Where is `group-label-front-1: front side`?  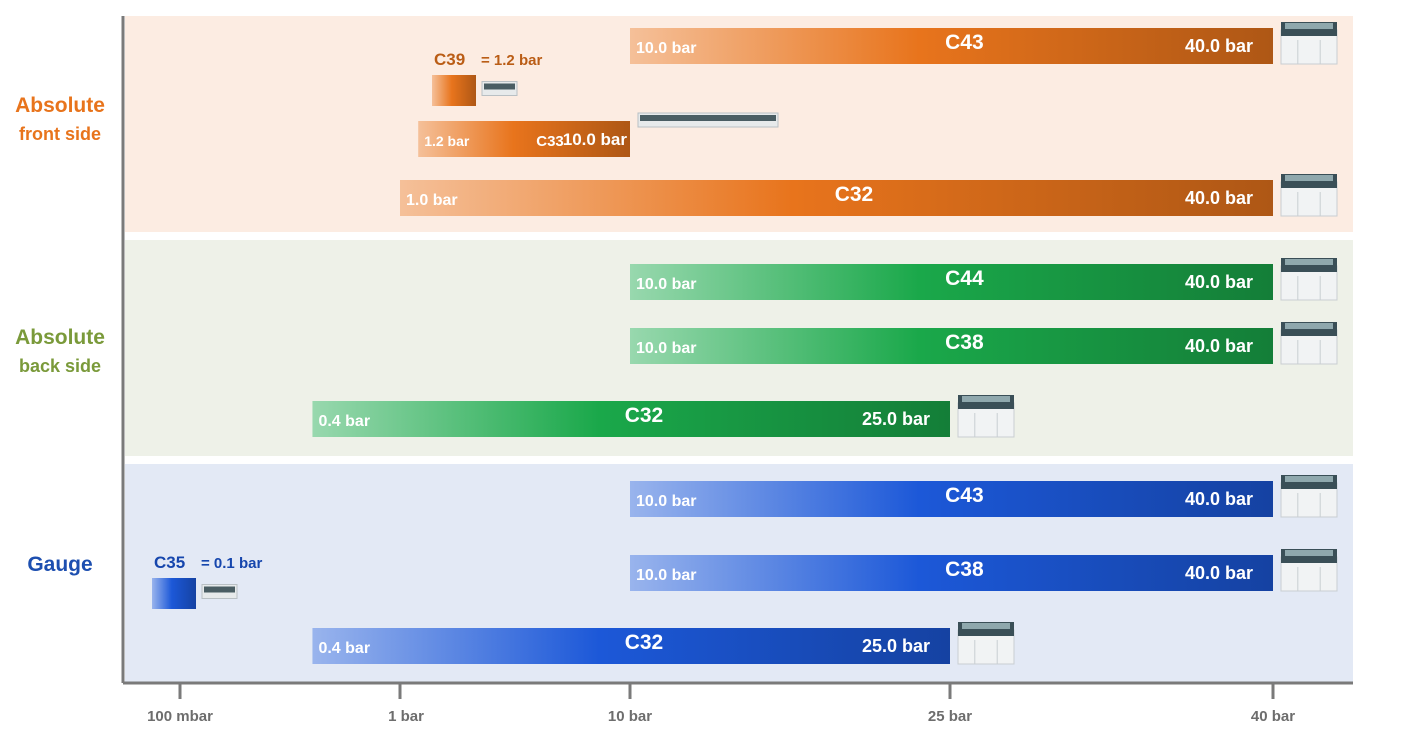
group-label-front-1: front side is located at coordinates (60, 134).